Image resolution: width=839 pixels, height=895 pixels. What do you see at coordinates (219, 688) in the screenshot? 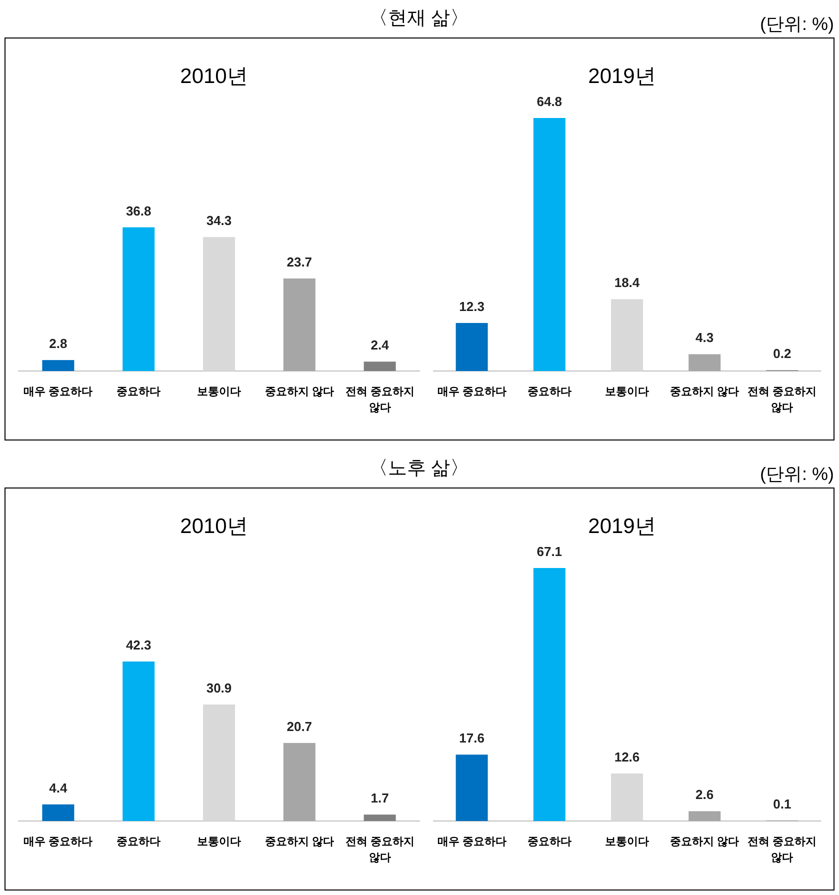
I see `data-label: 30.9` at bounding box center [219, 688].